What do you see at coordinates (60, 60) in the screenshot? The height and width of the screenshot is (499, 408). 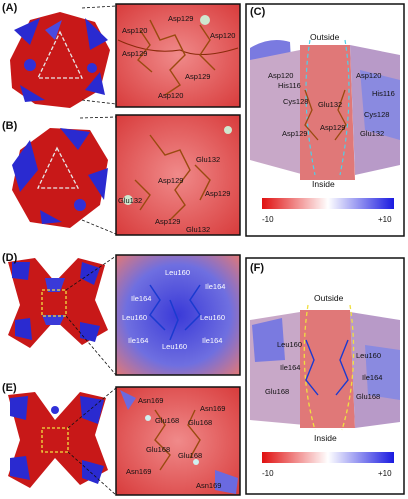 I see `panel-a-surface` at bounding box center [60, 60].